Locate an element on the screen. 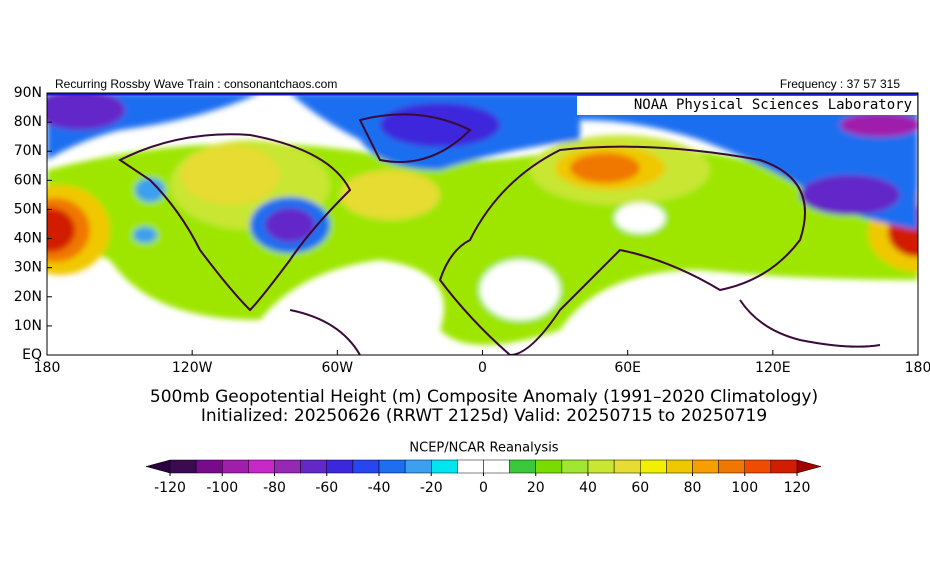 This screenshot has width=930, height=584. lat-tick-label: 50N is located at coordinates (28, 209).